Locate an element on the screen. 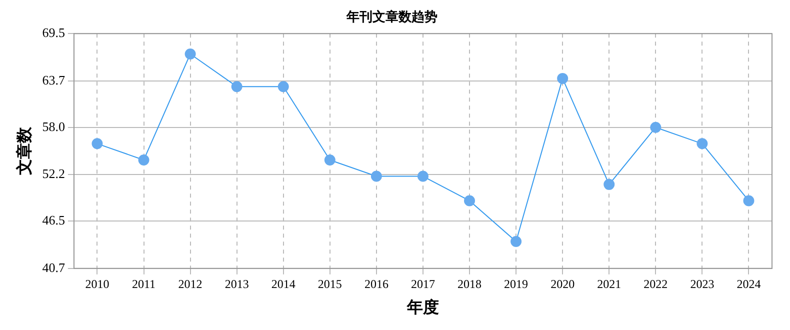 The width and height of the screenshot is (790, 330). x-tick-label: 2013 is located at coordinates (236, 283).